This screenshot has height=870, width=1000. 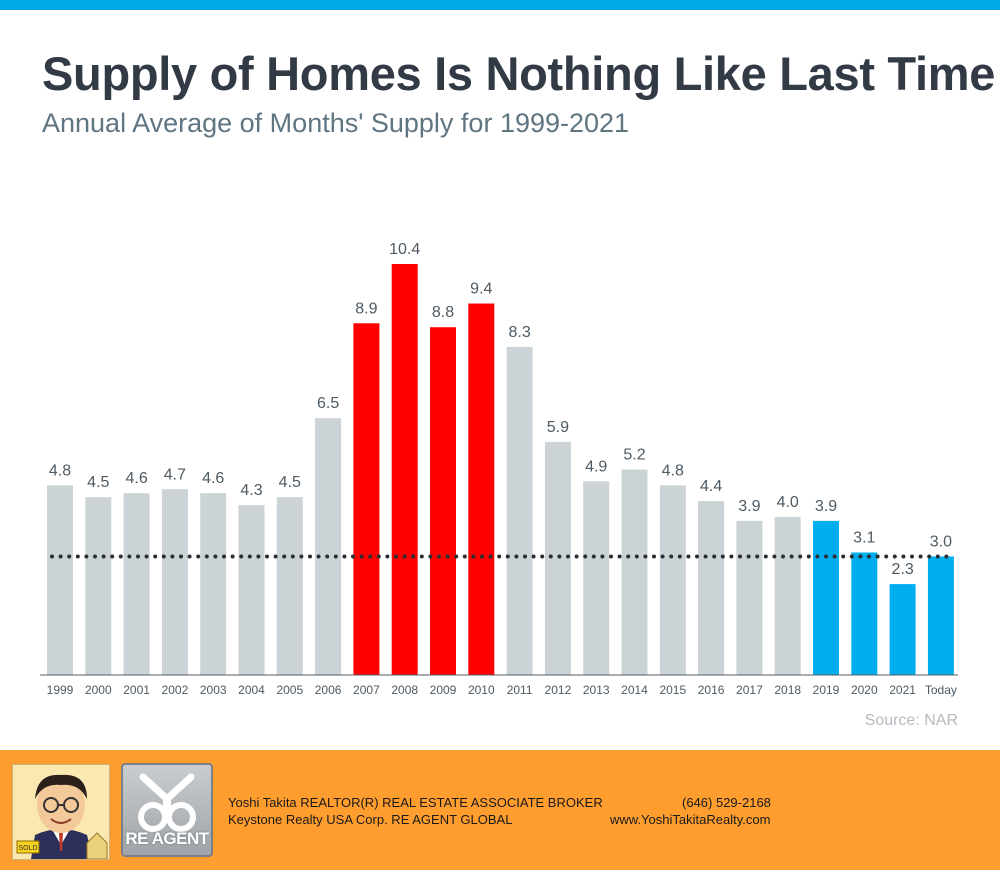 What do you see at coordinates (634, 455) in the screenshot?
I see `value-label-2014: 5.2` at bounding box center [634, 455].